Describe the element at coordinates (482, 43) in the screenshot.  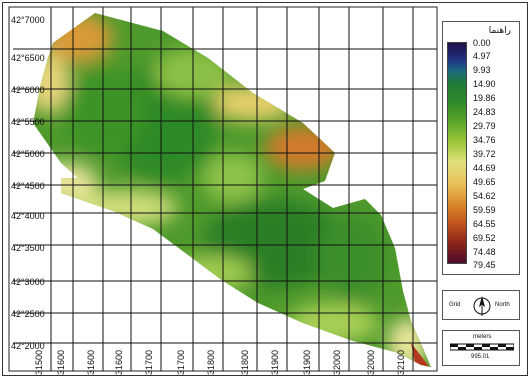
I see `legend-value: 0.00` at that location.